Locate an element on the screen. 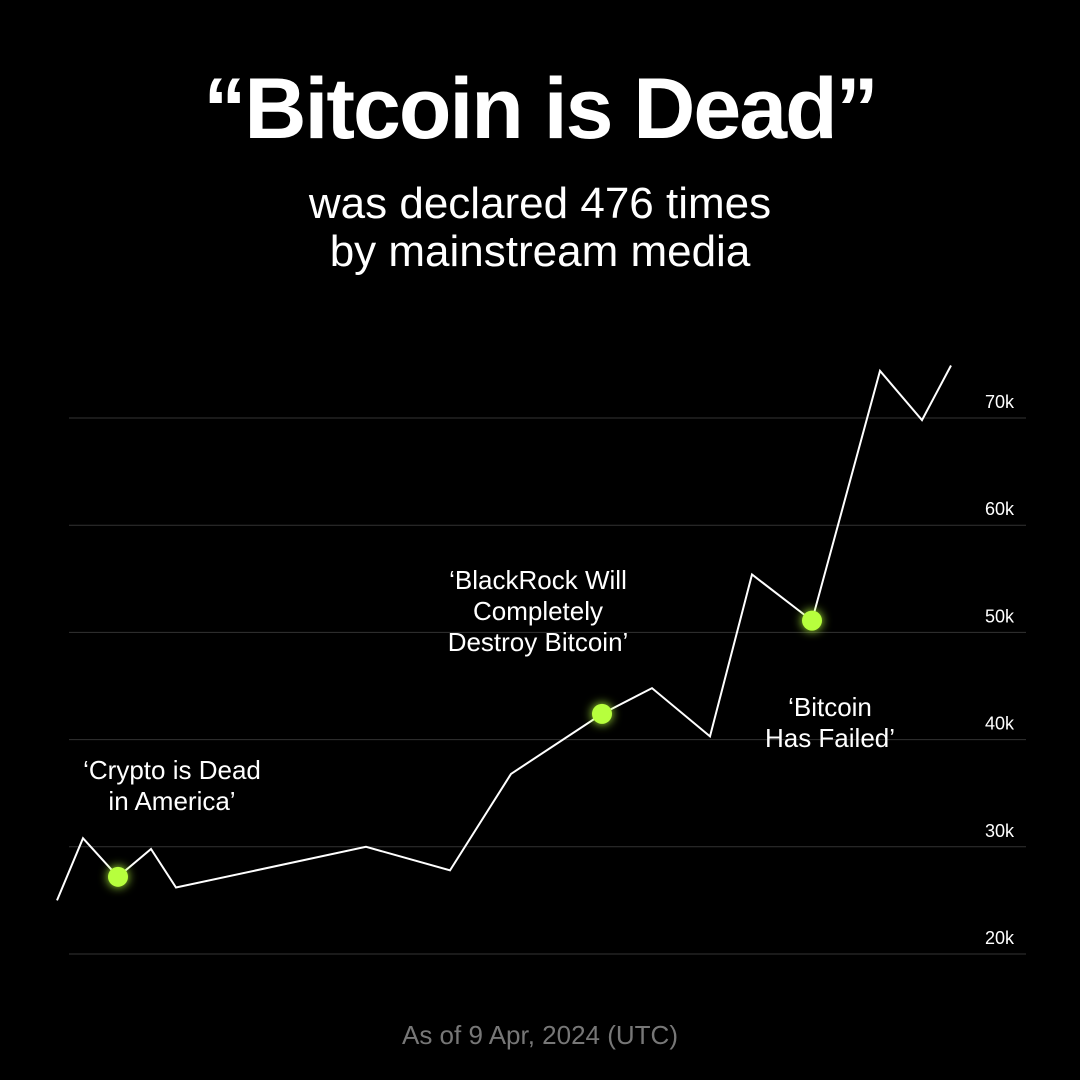  y-tick-label: 40k is located at coordinates (1000, 724).